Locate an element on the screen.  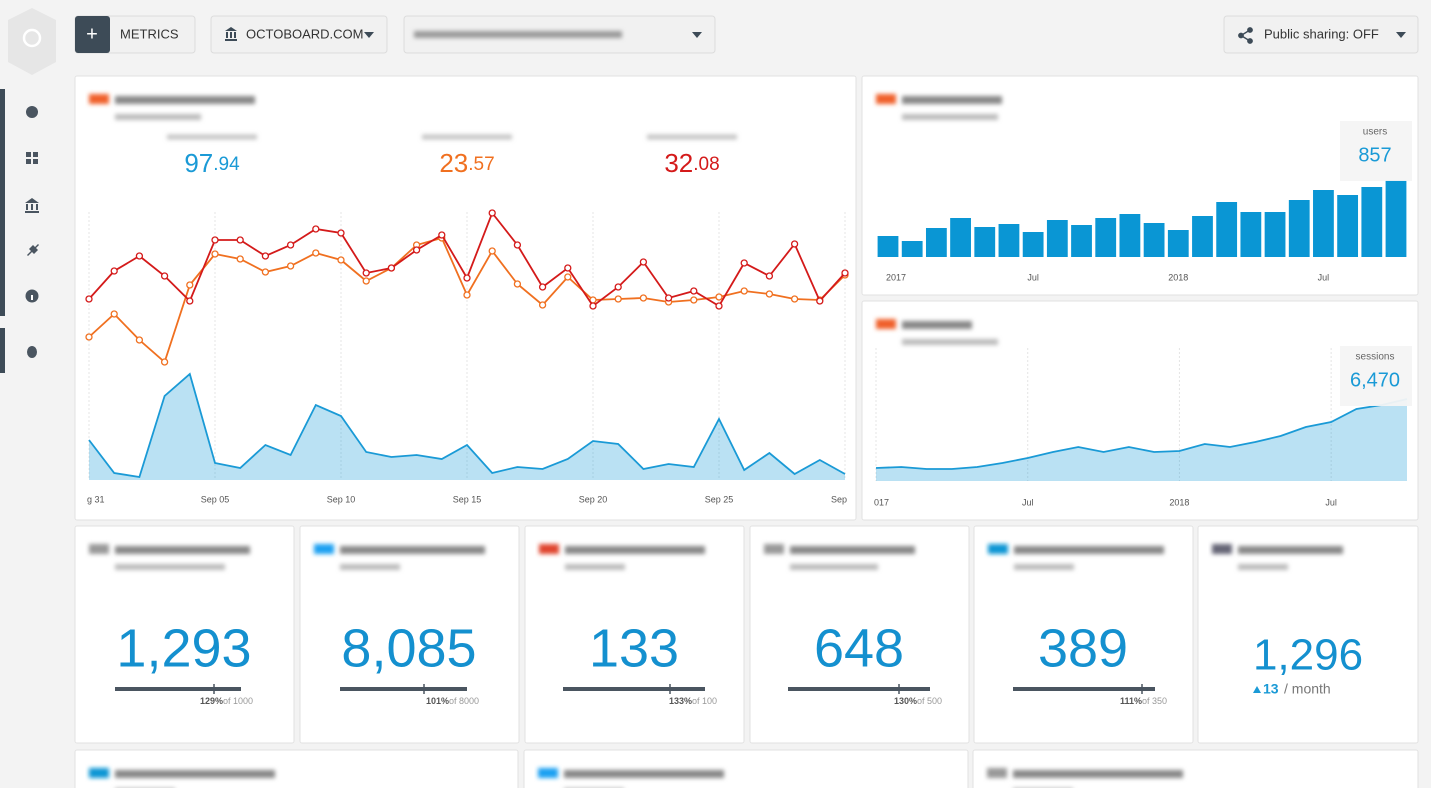
x-tick-label: Sep 15 is located at coordinates (467, 499).